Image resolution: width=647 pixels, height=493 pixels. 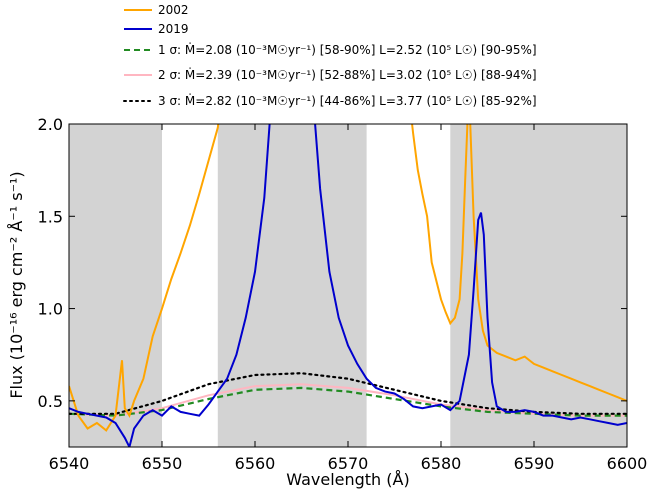 I want to click on x-tick-label: 6560, so click(x=255, y=463).